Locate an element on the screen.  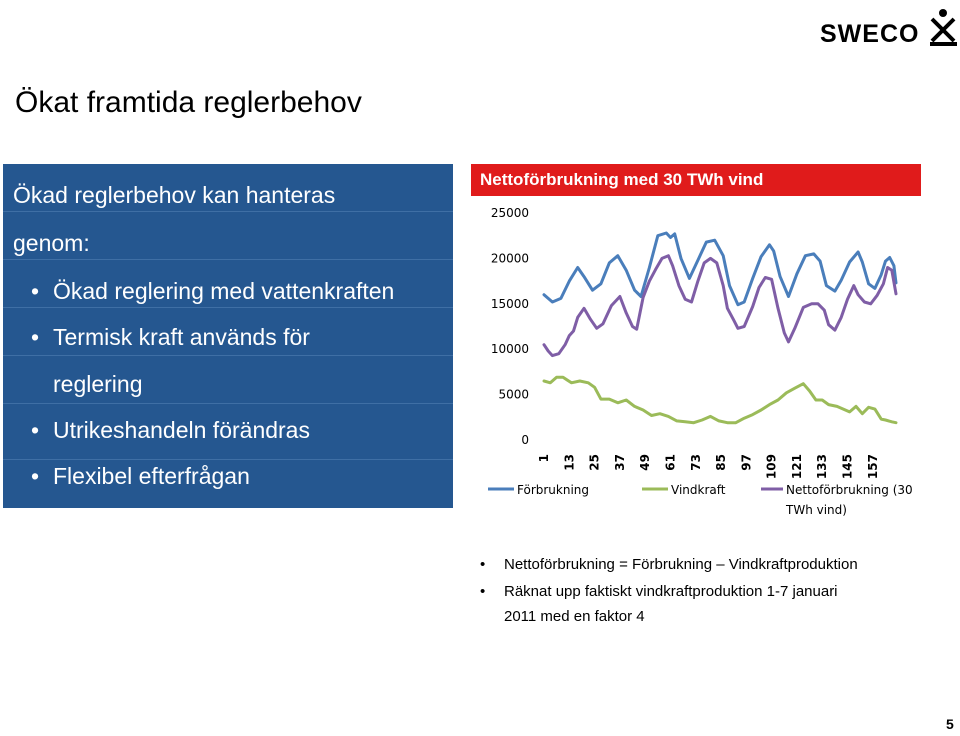
y-tick-label: 20000 is located at coordinates (510, 258).